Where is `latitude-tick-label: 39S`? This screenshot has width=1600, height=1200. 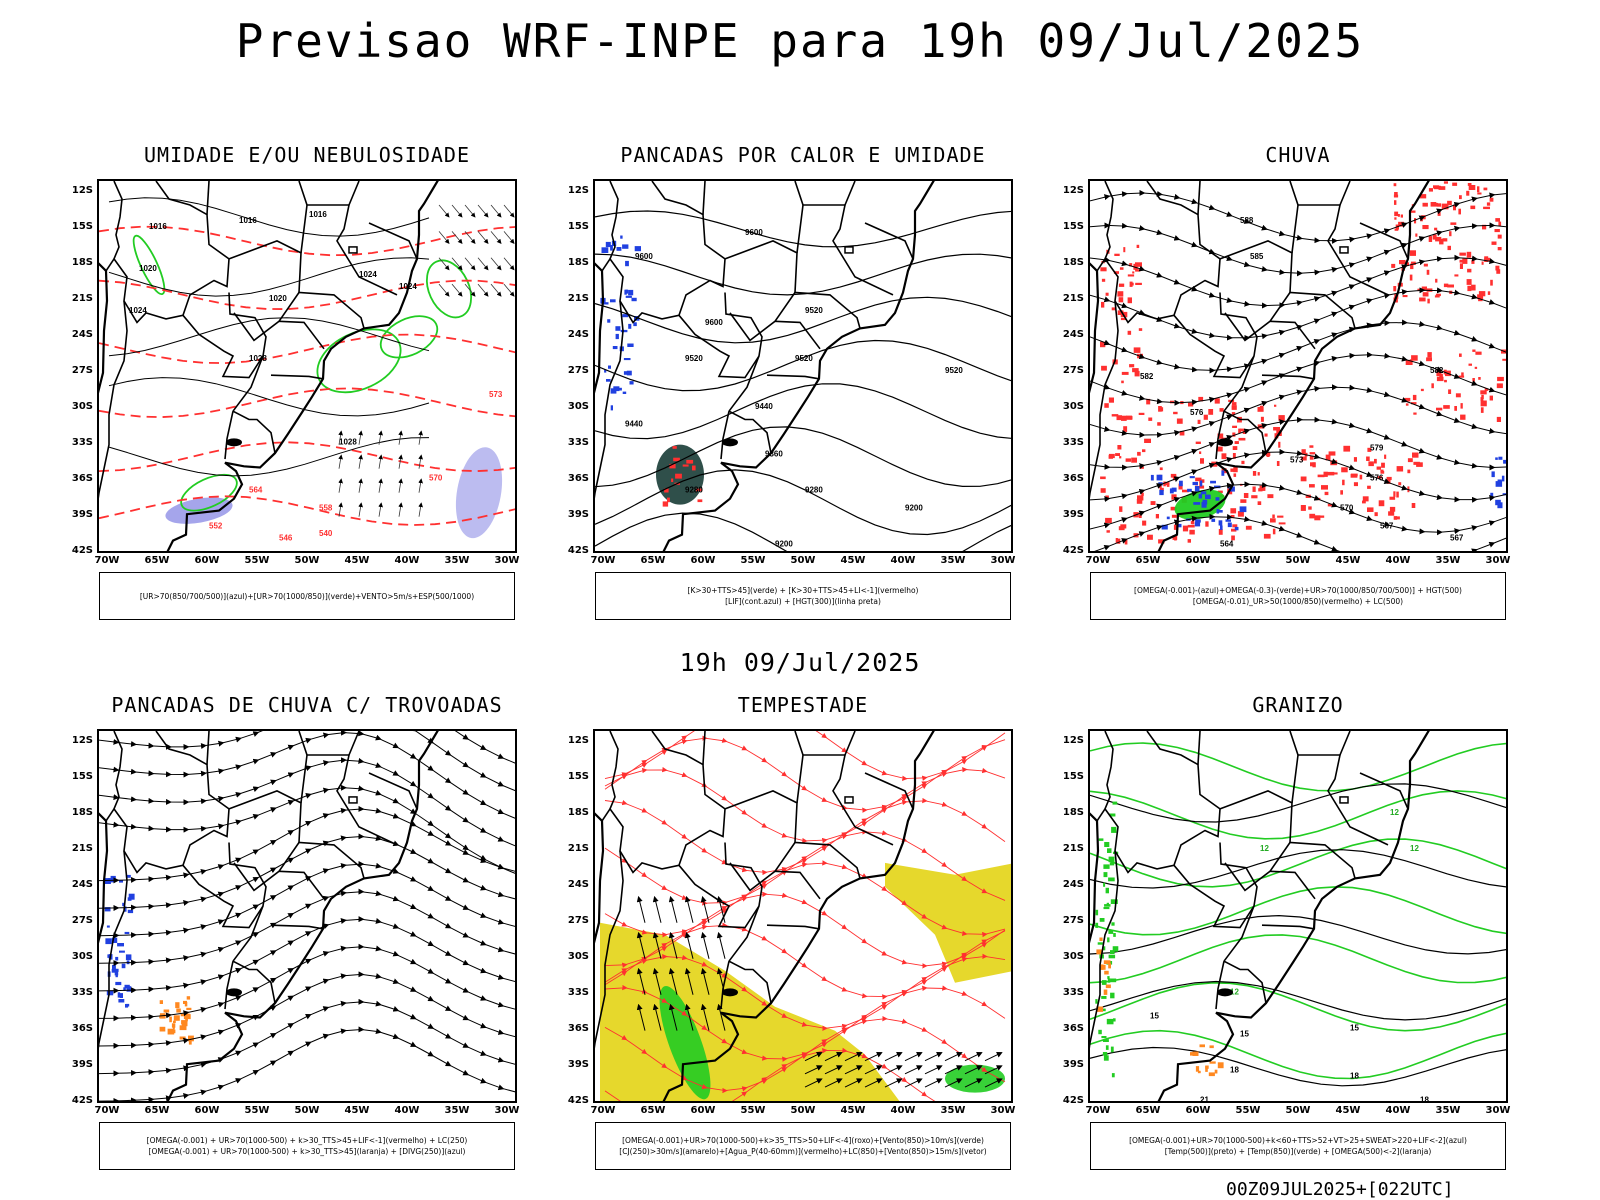
latitude-tick-label: 39S is located at coordinates (1073, 1064).